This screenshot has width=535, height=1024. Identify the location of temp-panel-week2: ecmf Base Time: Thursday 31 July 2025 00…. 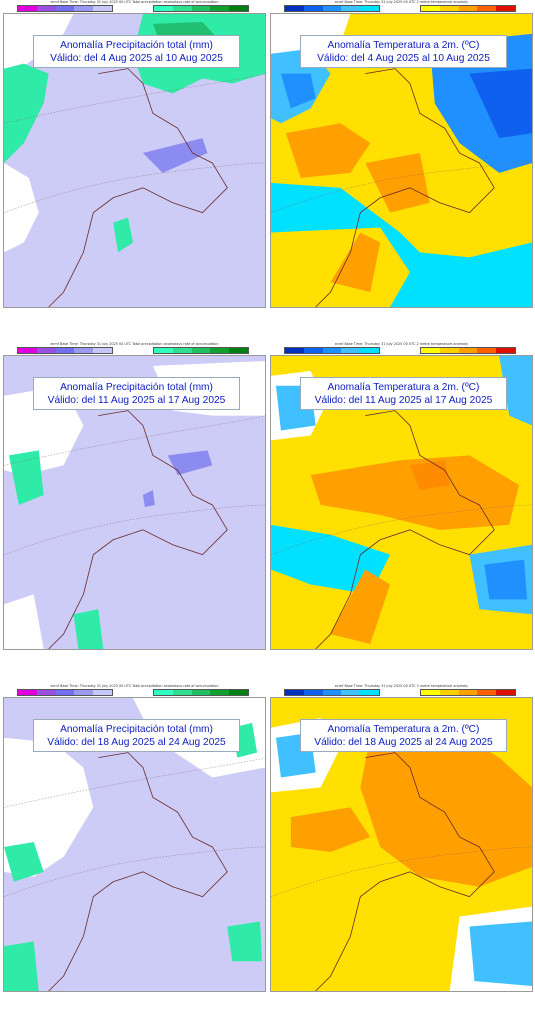
(401, 496).